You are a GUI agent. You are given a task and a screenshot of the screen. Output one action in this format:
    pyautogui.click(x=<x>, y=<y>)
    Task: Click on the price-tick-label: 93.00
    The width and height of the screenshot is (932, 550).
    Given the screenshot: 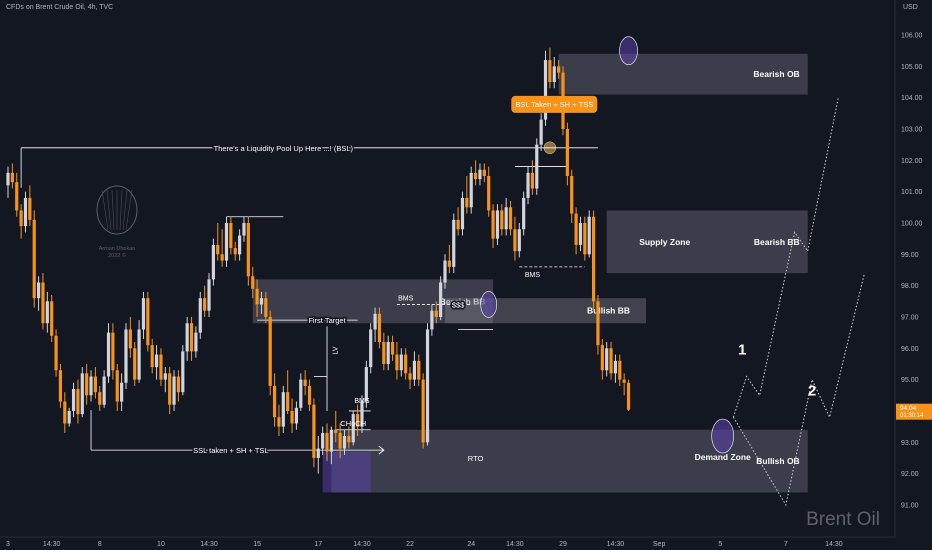 What is the action you would take?
    pyautogui.click(x=910, y=443)
    